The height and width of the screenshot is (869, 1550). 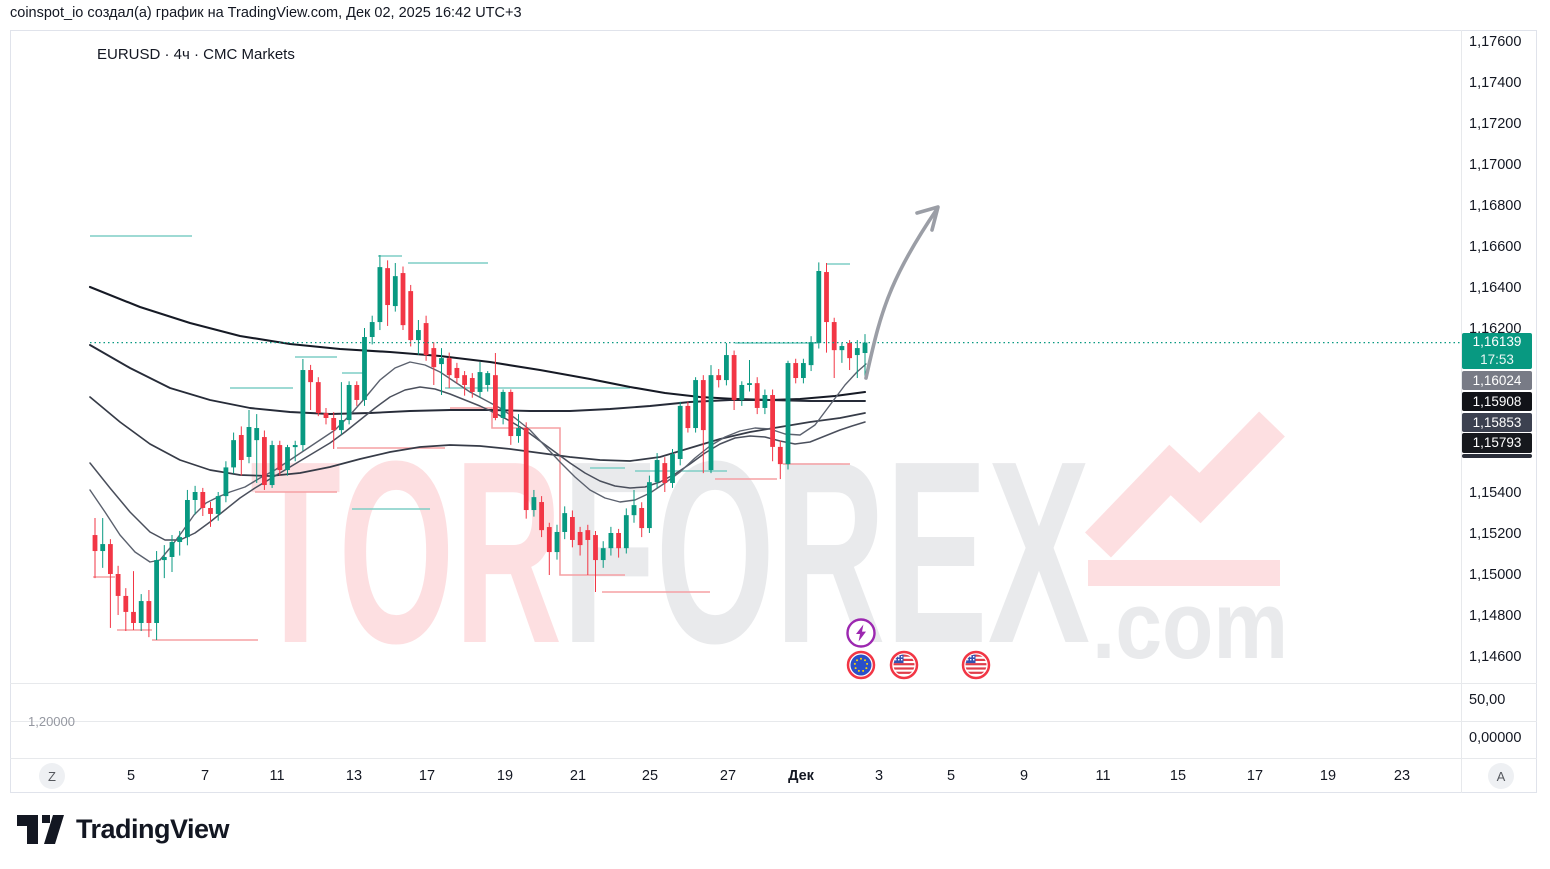 I want to click on tradingview-logo: TradingView, so click(x=123, y=829).